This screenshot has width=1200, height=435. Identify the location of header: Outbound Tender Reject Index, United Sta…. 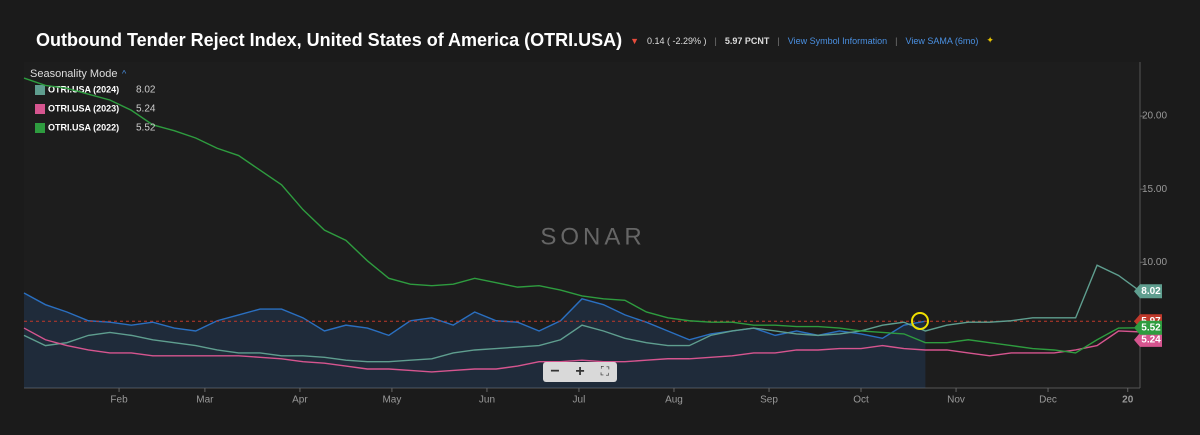
(515, 40).